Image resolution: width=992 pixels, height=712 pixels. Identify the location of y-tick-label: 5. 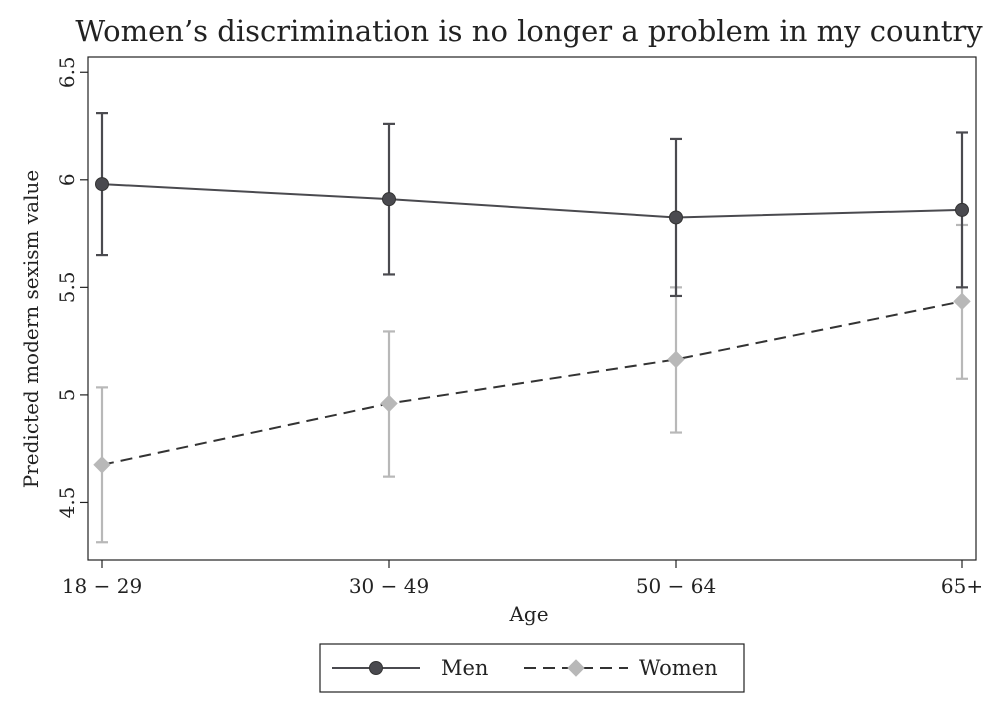
(67, 395).